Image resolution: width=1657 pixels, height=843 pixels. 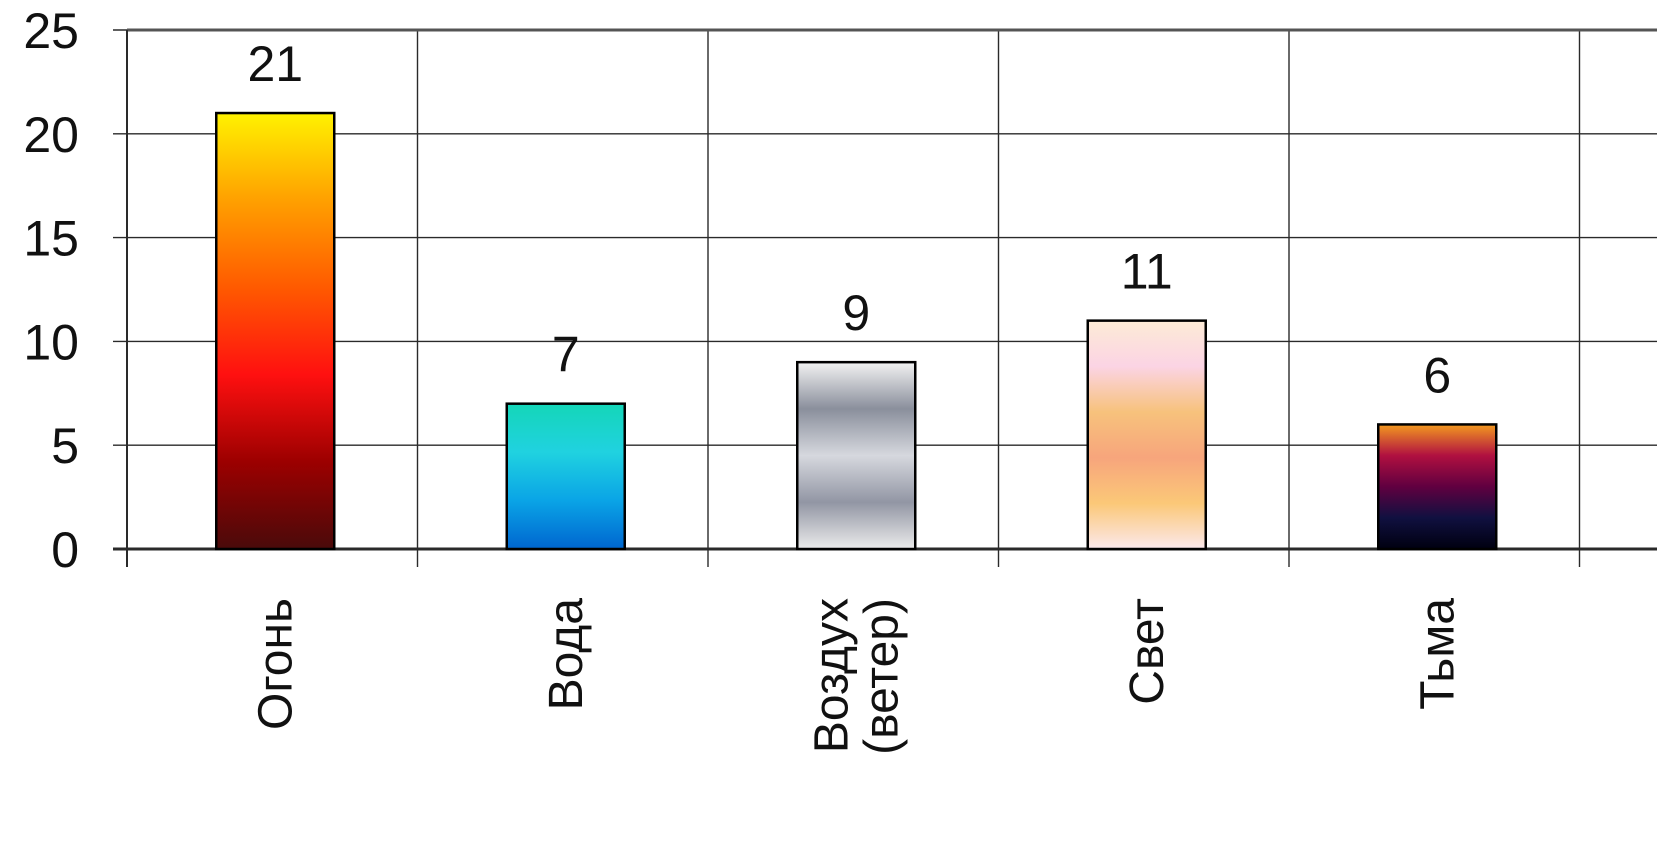 What do you see at coordinates (566, 654) in the screenshot?
I see `category-label: Вода` at bounding box center [566, 654].